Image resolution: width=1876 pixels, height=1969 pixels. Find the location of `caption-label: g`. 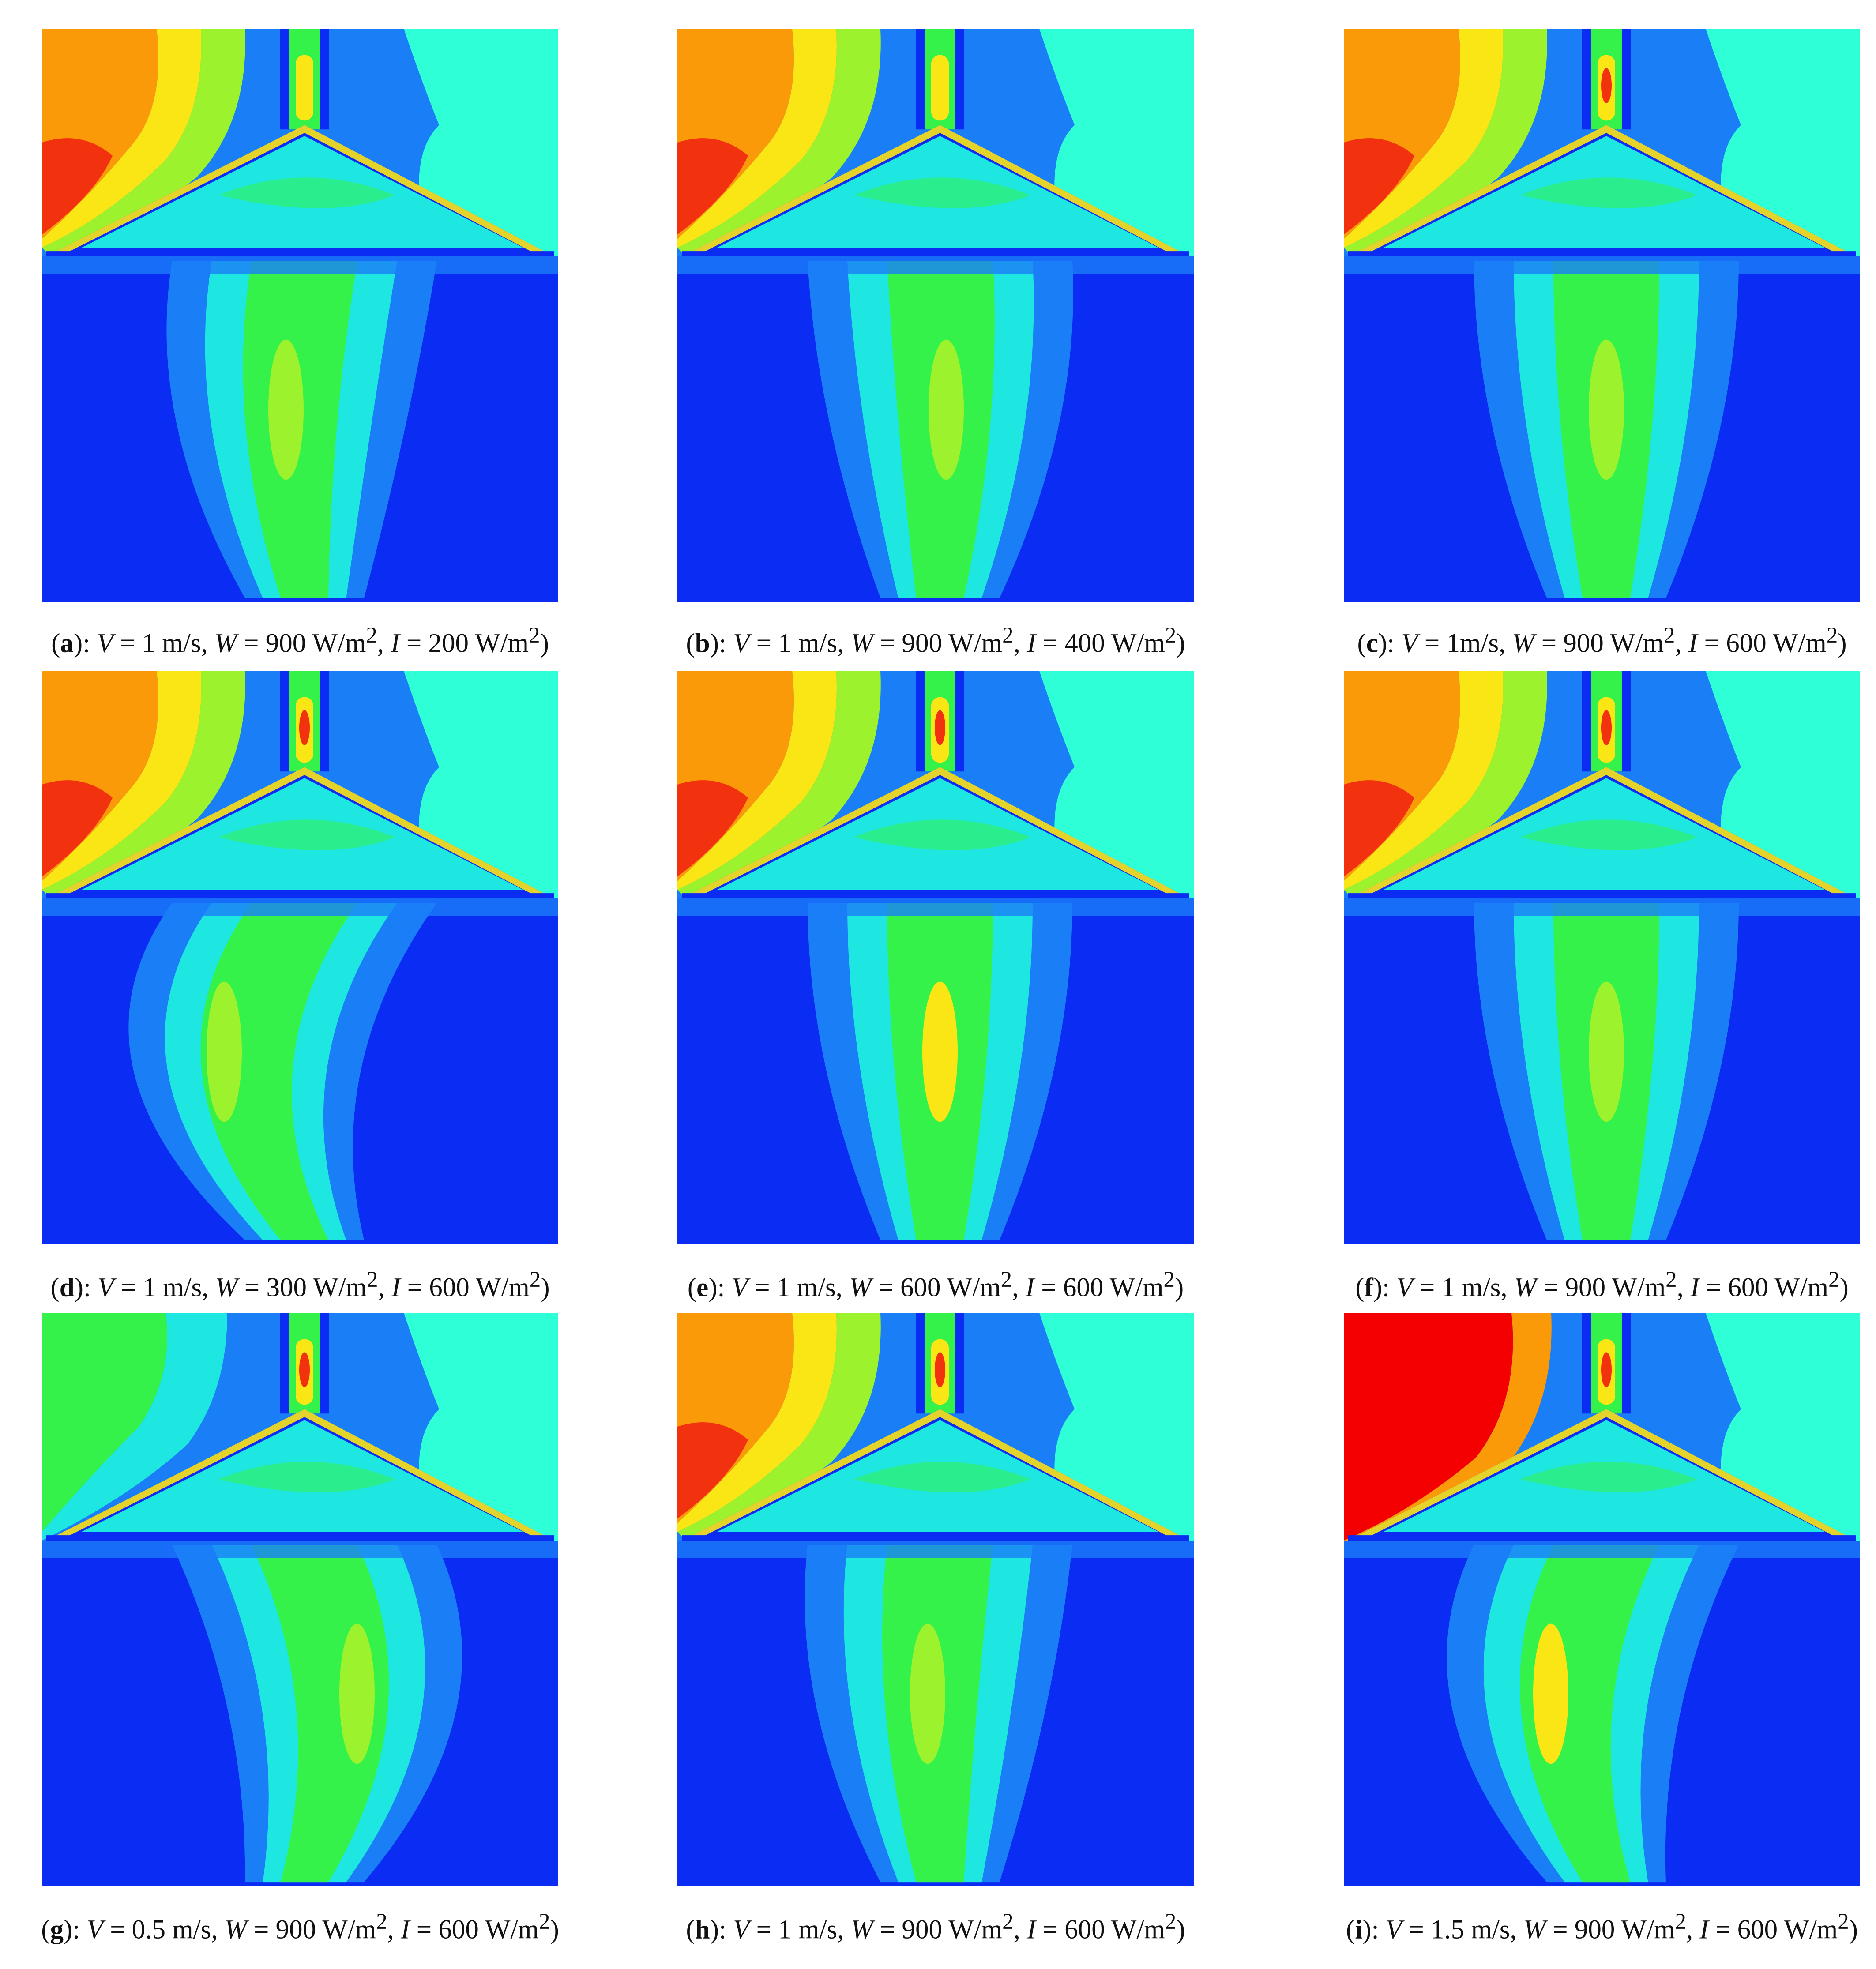

caption-label: g is located at coordinates (57, 1930).